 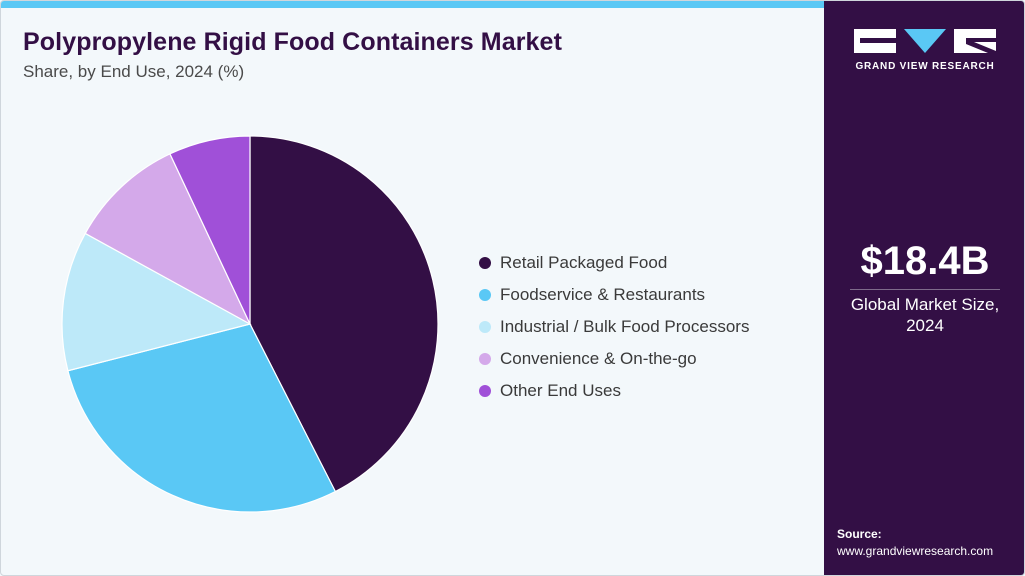 I want to click on legend-item: Convenience & On-the-go, so click(x=614, y=359).